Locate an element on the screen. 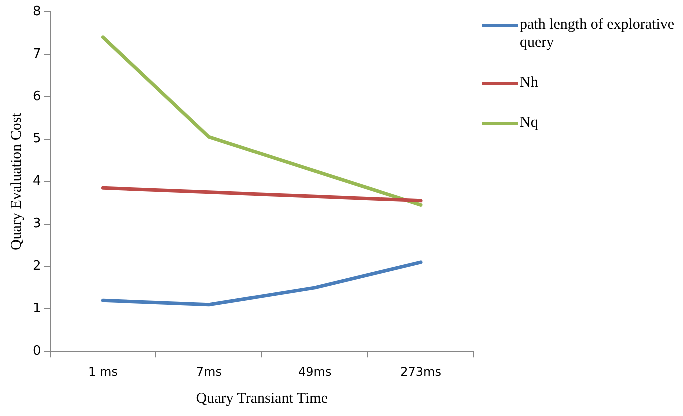 Image resolution: width=683 pixels, height=416 pixels. x-tick-label: 49ms is located at coordinates (315, 371).